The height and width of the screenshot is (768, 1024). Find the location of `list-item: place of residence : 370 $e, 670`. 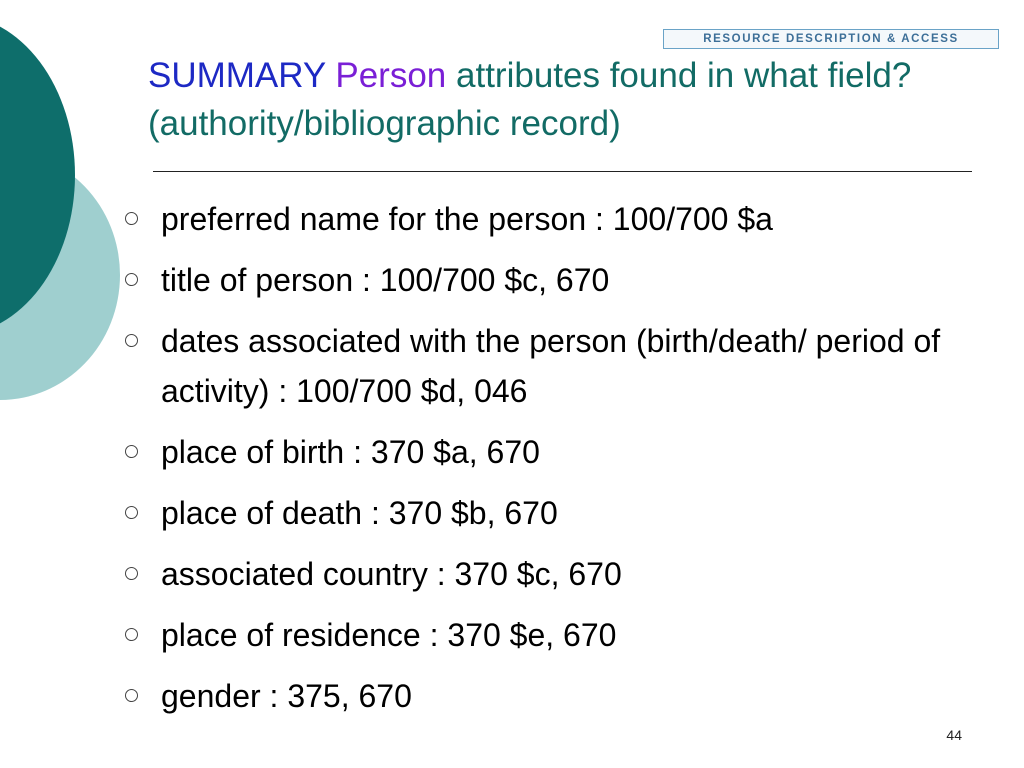

list-item: place of residence : 370 $e, 670 is located at coordinates (560, 635).